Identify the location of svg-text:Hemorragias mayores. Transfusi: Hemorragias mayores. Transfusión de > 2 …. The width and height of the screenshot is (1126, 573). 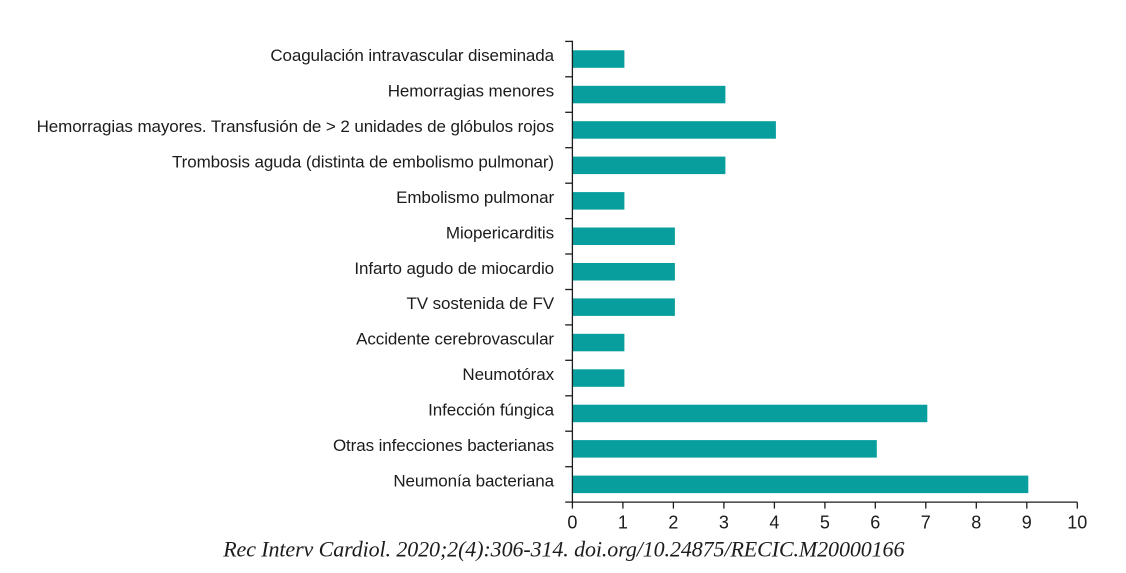
(295, 126).